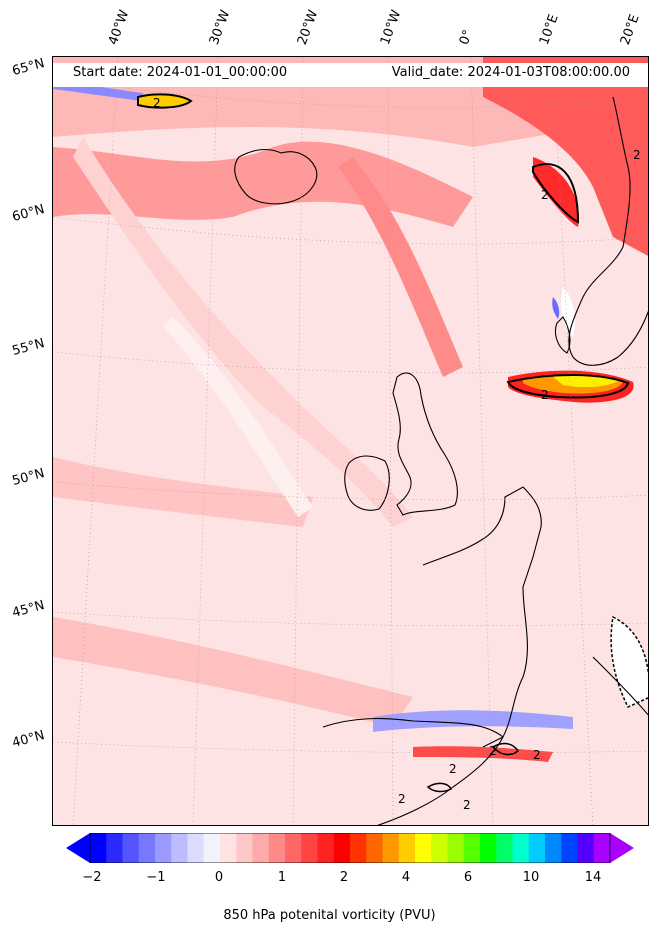 The height and width of the screenshot is (936, 659). Describe the element at coordinates (391, 27) in the screenshot. I see `lon-label-10w: 10°W` at that location.